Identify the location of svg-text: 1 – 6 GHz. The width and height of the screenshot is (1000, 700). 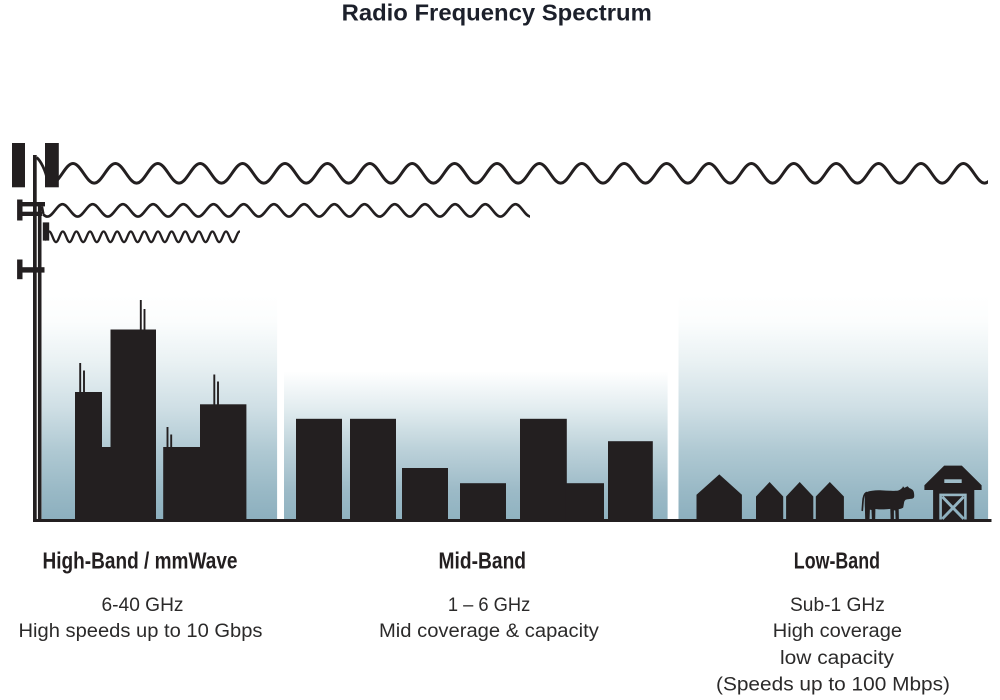
(489, 605).